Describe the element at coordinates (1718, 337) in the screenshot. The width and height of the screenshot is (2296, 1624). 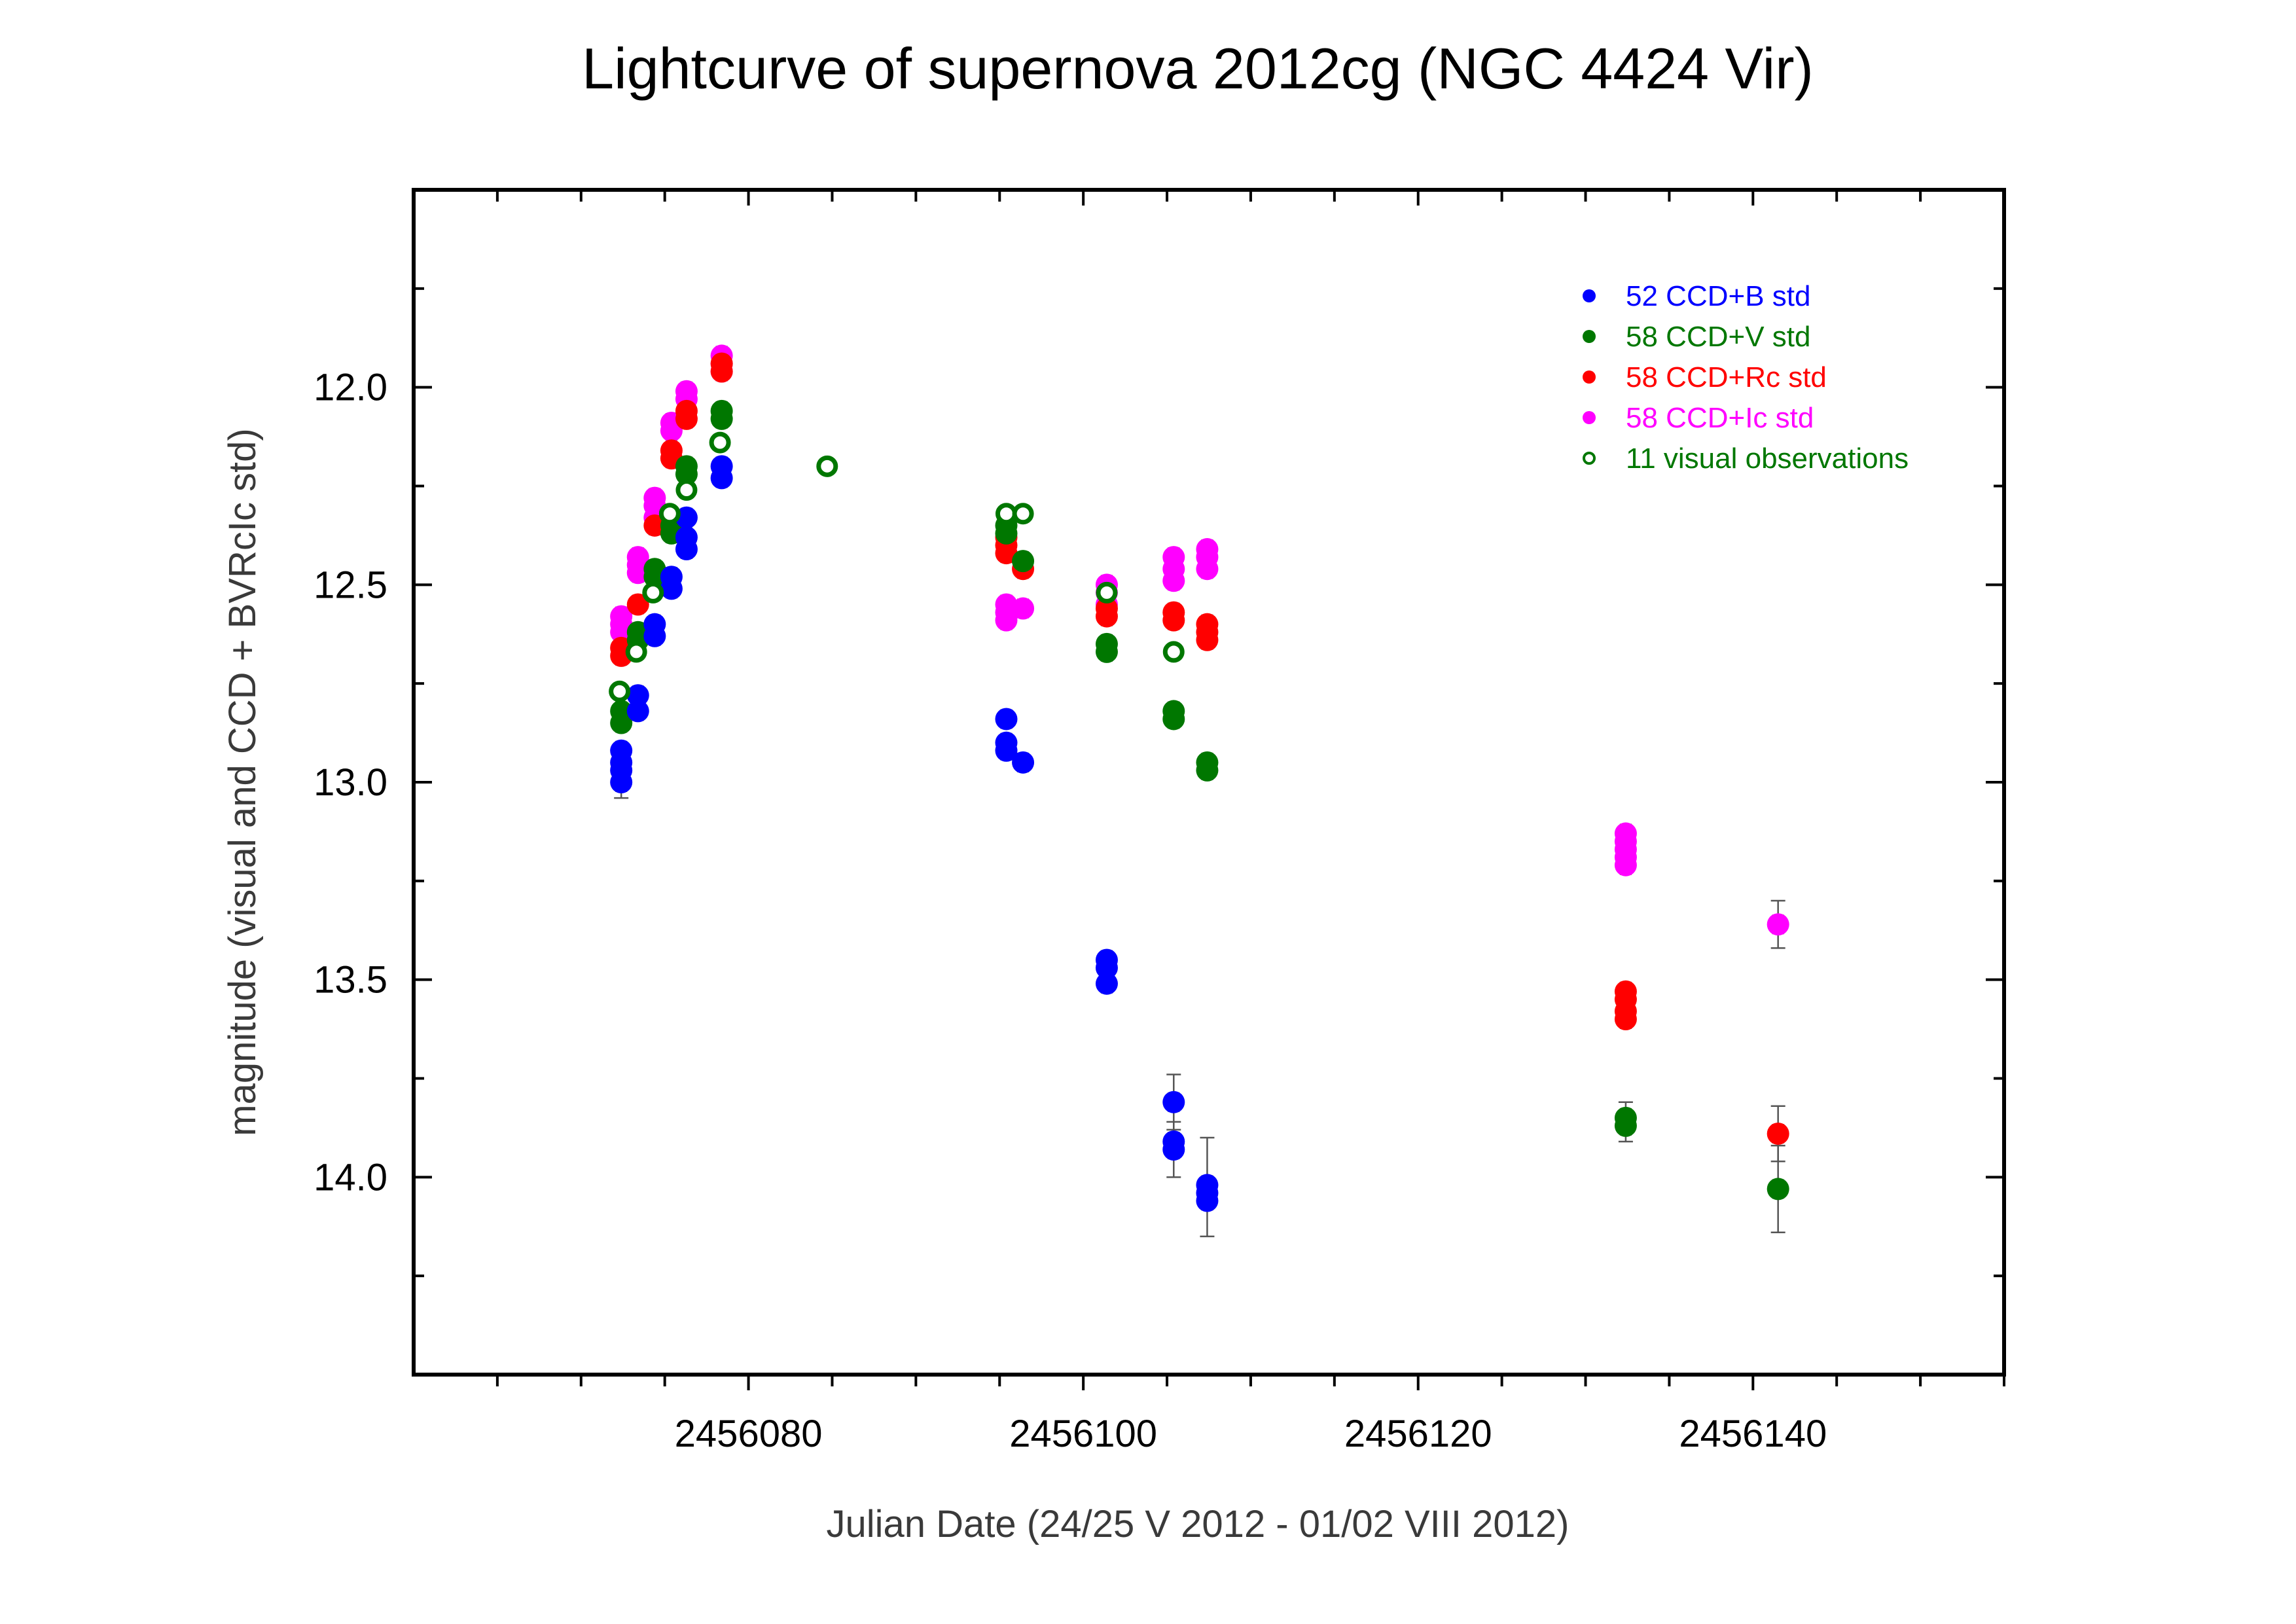
I see `legend-entry: 58 CCD+V std` at that location.